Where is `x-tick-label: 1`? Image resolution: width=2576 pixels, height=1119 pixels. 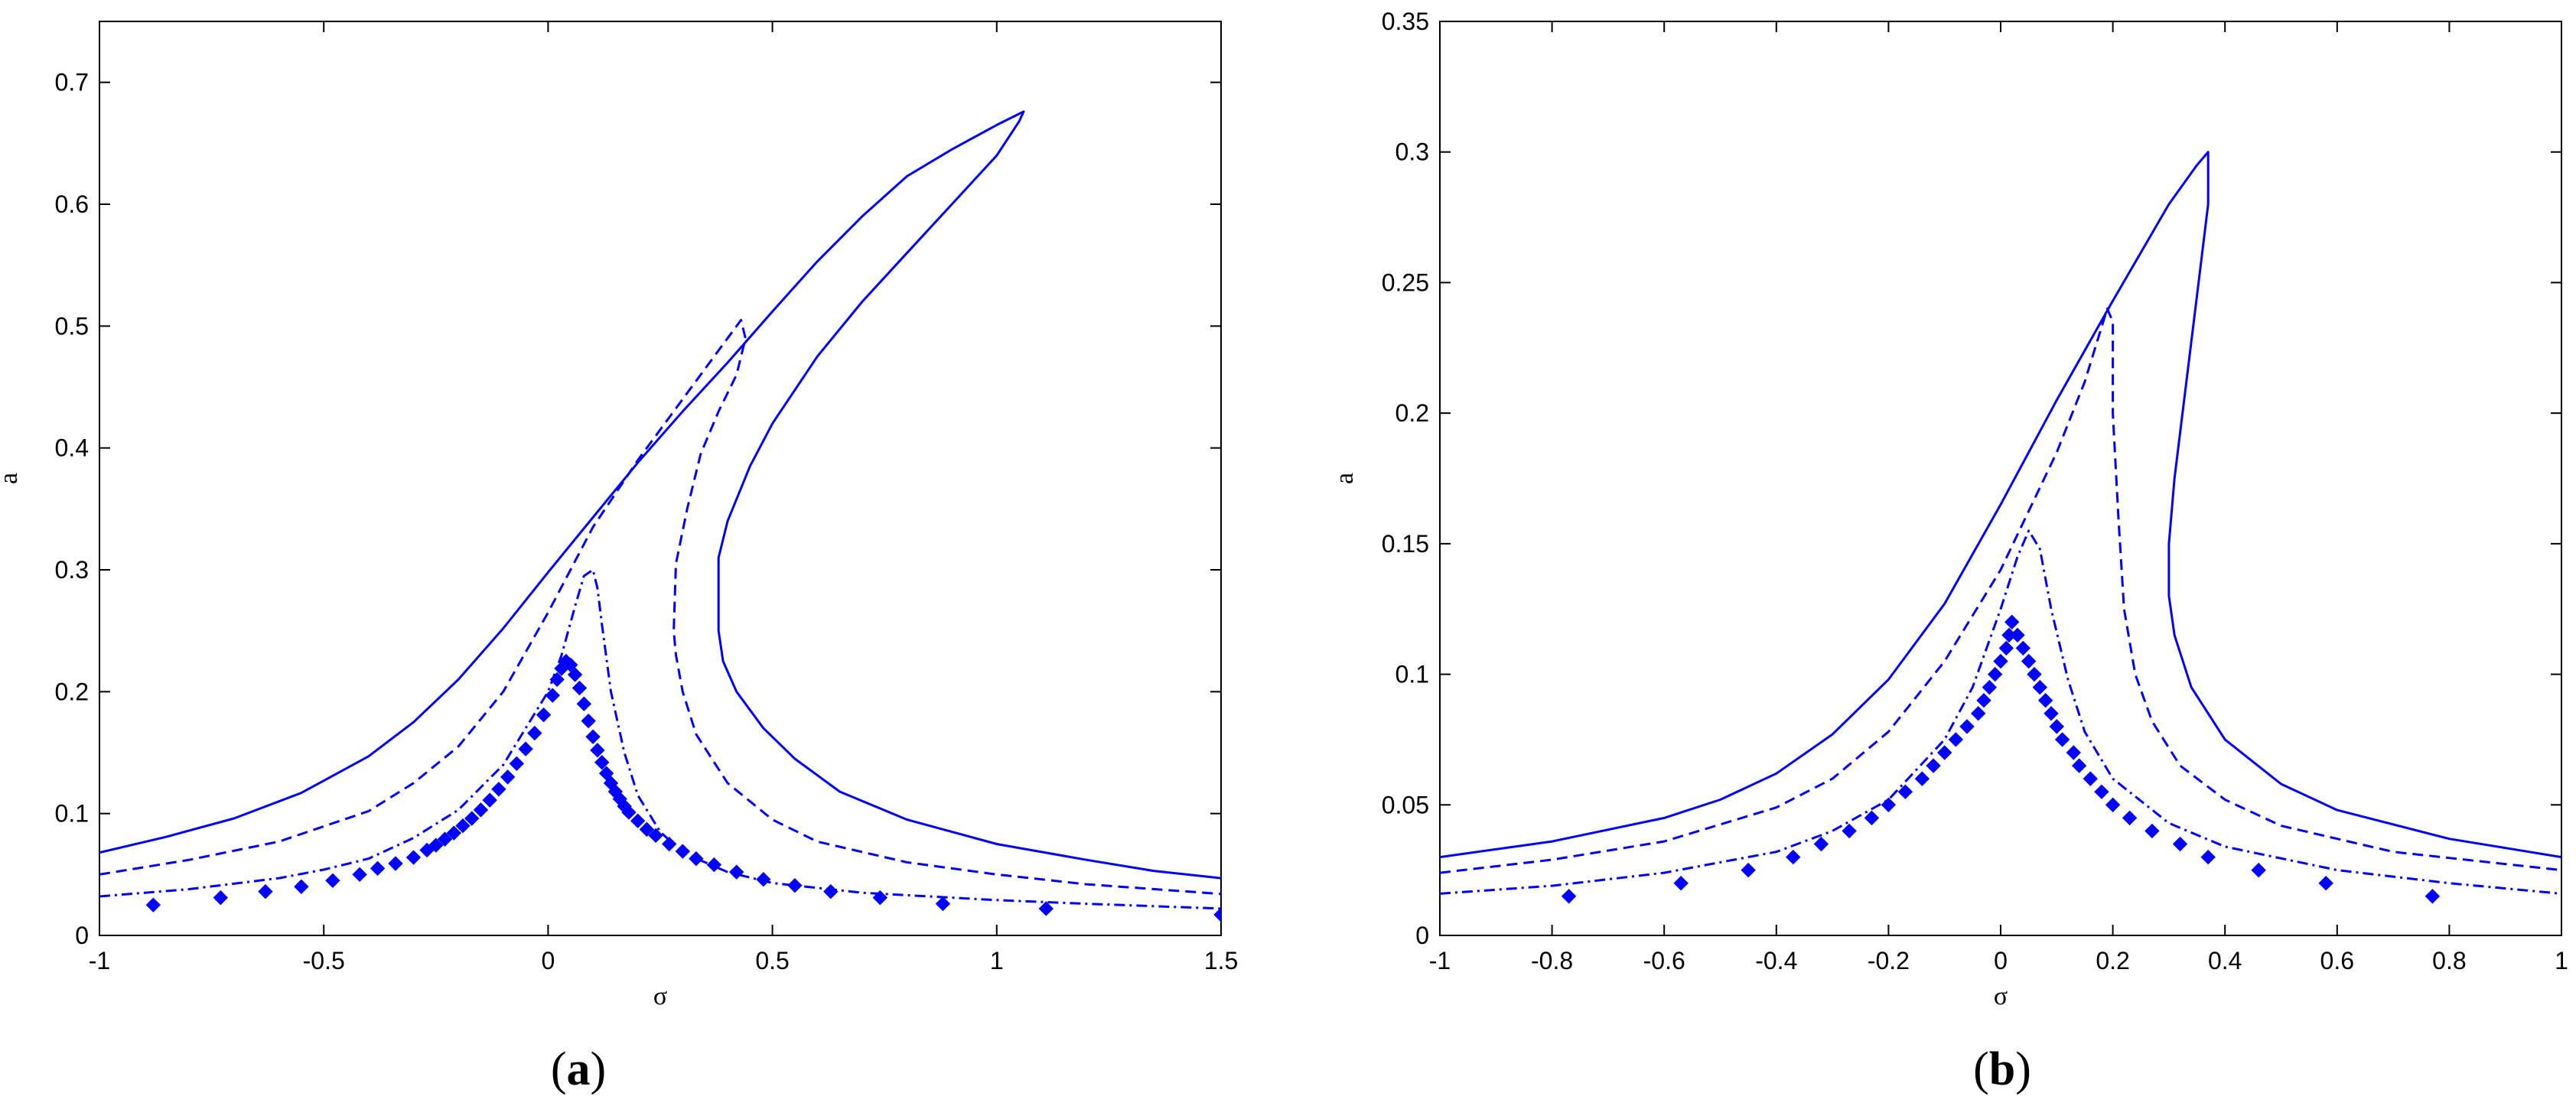
x-tick-label: 1 is located at coordinates (997, 960).